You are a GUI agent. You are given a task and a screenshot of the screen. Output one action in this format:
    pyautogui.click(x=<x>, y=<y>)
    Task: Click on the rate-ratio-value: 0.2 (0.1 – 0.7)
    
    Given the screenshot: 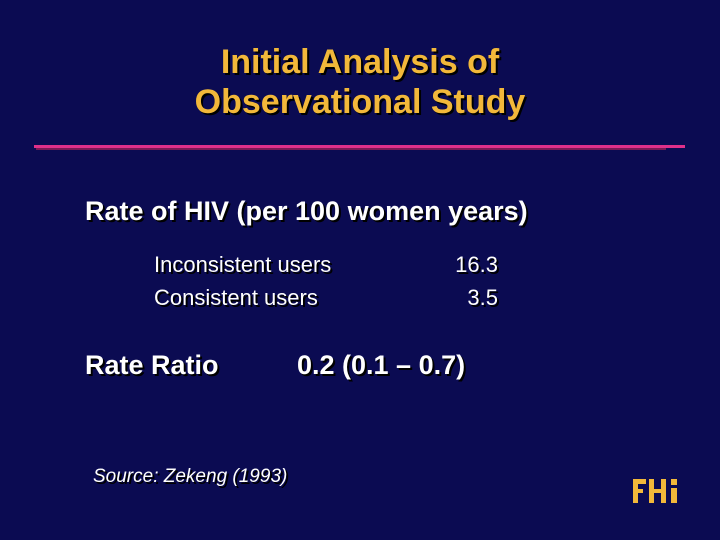 What is the action you would take?
    pyautogui.click(x=381, y=365)
    